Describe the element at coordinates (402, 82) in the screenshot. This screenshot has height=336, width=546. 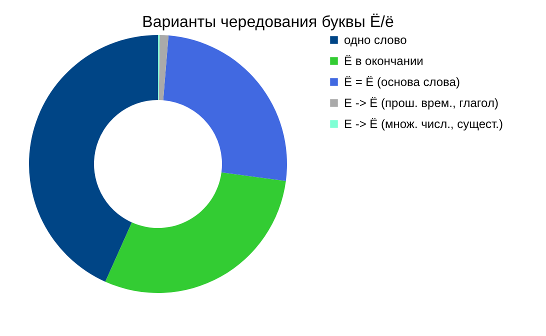
I see `legend-label: Ё = Ё (основа слова)` at that location.